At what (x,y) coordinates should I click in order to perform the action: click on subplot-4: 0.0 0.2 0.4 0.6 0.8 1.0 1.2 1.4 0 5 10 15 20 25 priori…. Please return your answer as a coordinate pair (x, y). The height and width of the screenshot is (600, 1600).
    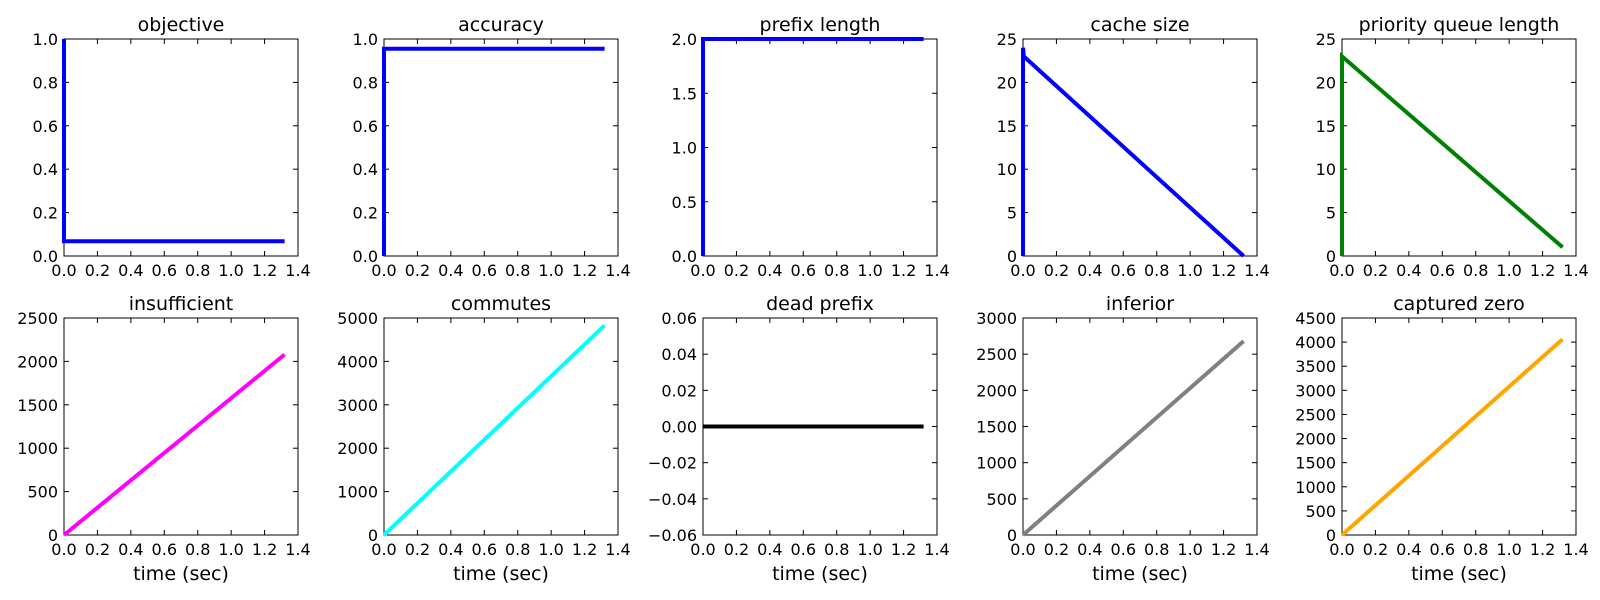
    Looking at the image, I should click on (1452, 147).